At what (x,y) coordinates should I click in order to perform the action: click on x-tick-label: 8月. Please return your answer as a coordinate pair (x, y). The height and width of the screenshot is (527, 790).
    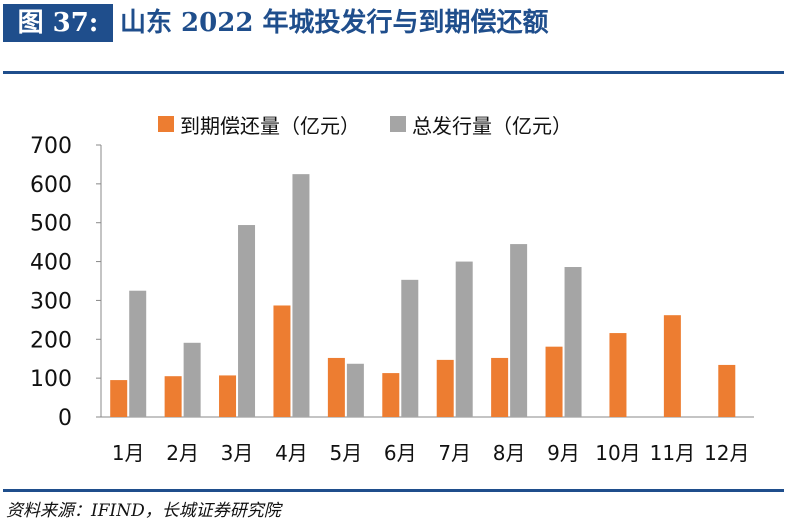
    Looking at the image, I should click on (509, 453).